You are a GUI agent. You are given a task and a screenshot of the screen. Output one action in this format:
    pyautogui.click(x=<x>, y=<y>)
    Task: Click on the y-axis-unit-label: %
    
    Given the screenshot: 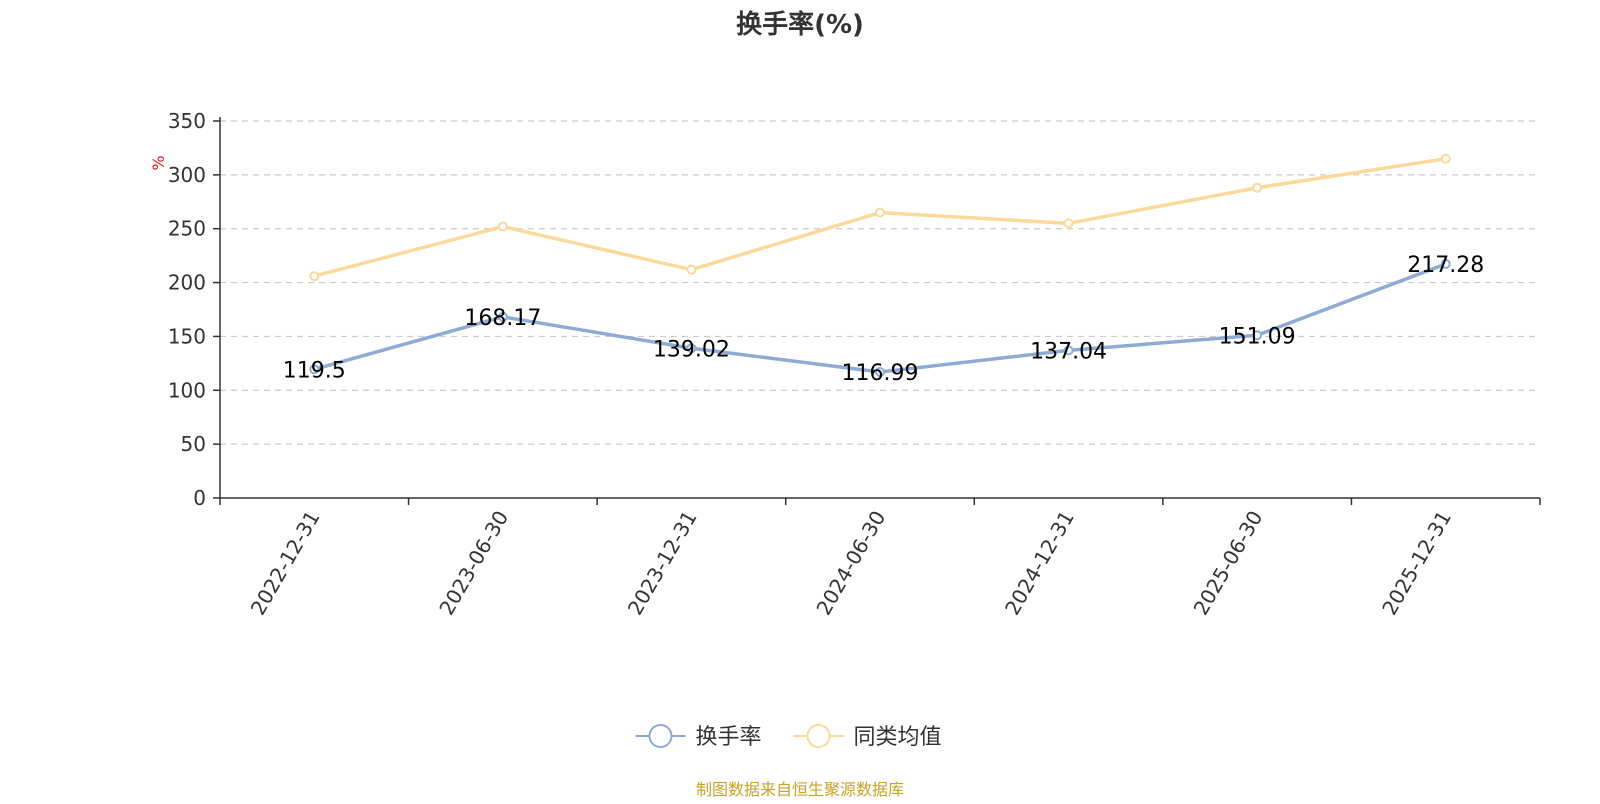 What is the action you would take?
    pyautogui.click(x=158, y=162)
    